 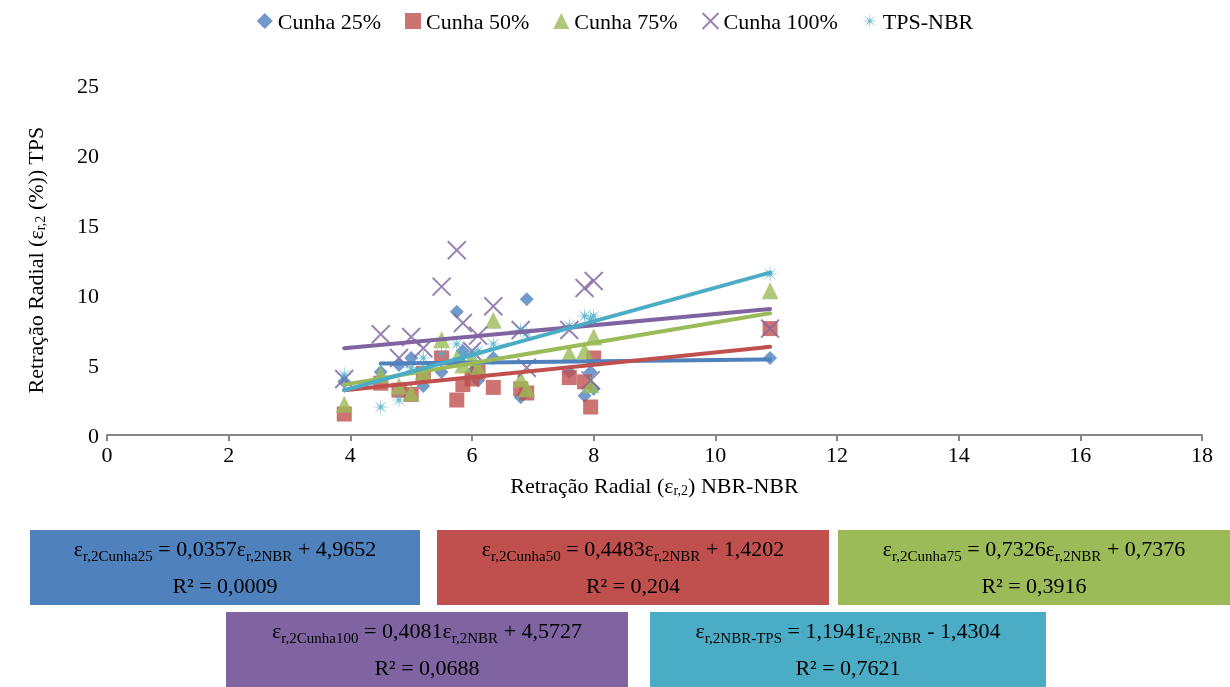 I want to click on x-tick-label: 18, so click(x=1202, y=454).